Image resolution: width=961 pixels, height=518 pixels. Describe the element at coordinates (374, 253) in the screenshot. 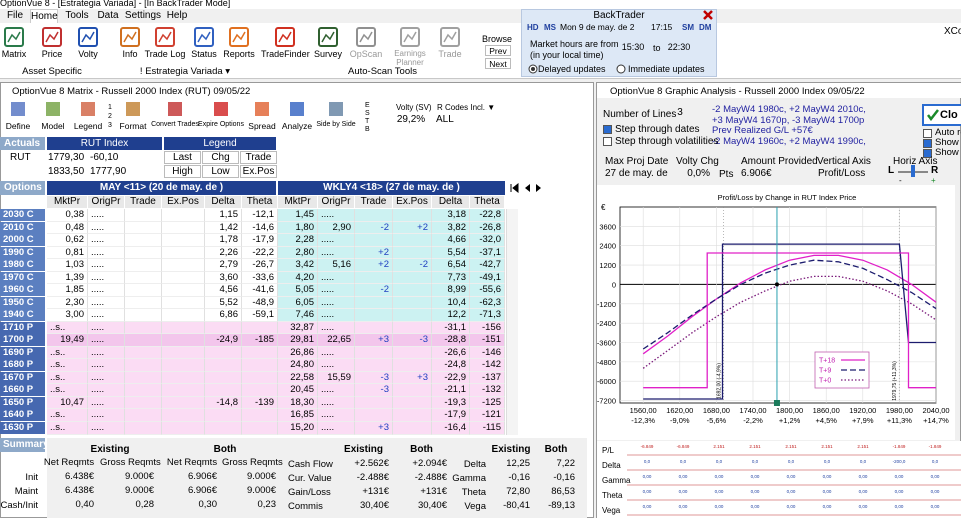

I see `matrix-cell: +2` at that location.